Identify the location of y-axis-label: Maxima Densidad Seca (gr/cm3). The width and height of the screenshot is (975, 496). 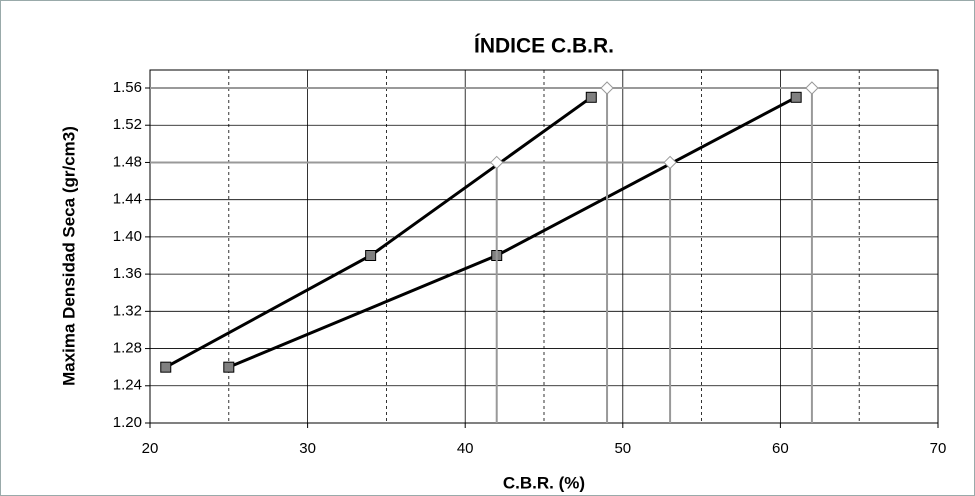
(68, 256).